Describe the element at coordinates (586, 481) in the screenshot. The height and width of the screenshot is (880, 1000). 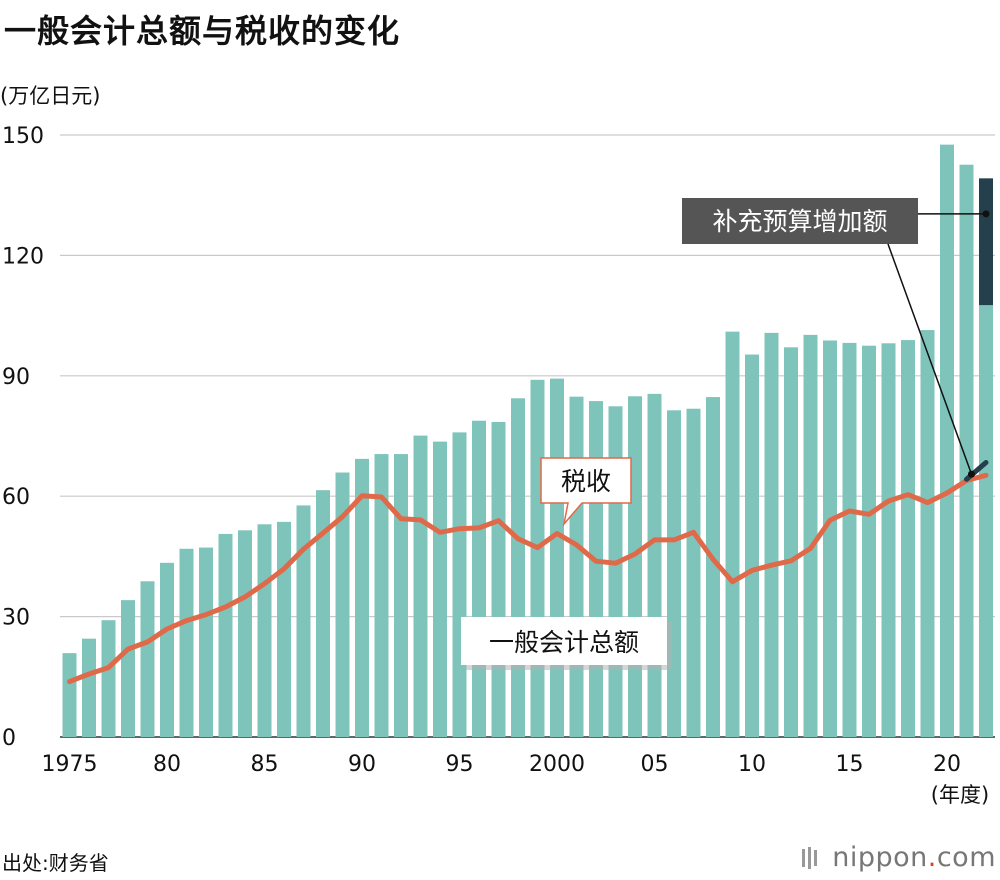
I see `tax-series-label: 税收` at that location.